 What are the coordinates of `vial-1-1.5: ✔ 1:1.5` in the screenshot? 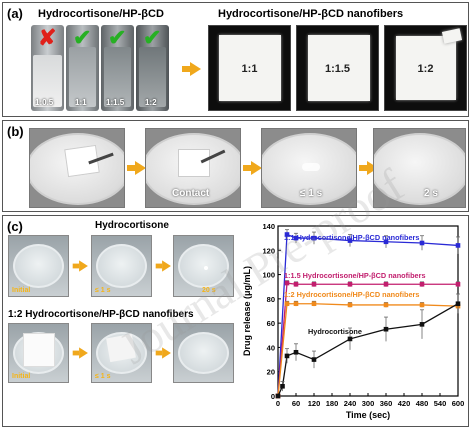 It's located at (117, 68).